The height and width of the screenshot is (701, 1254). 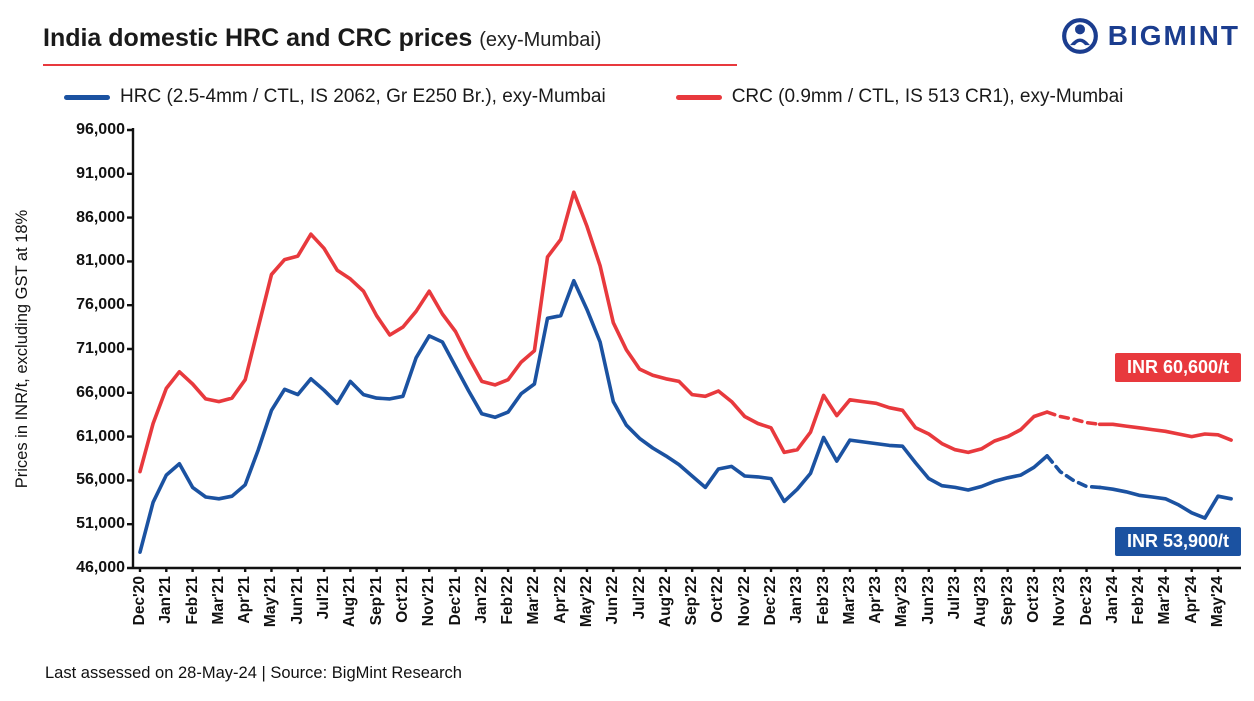 I want to click on y-tick-label: 46,000, so click(x=100, y=567).